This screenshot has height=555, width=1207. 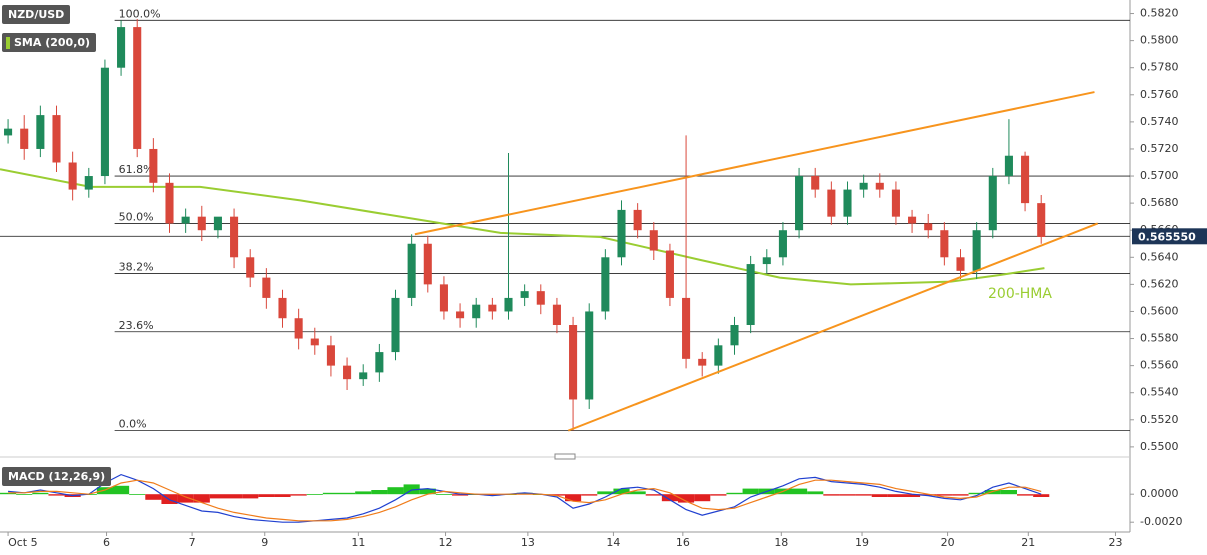 I want to click on x-tick-label: 21, so click(x=1028, y=542).